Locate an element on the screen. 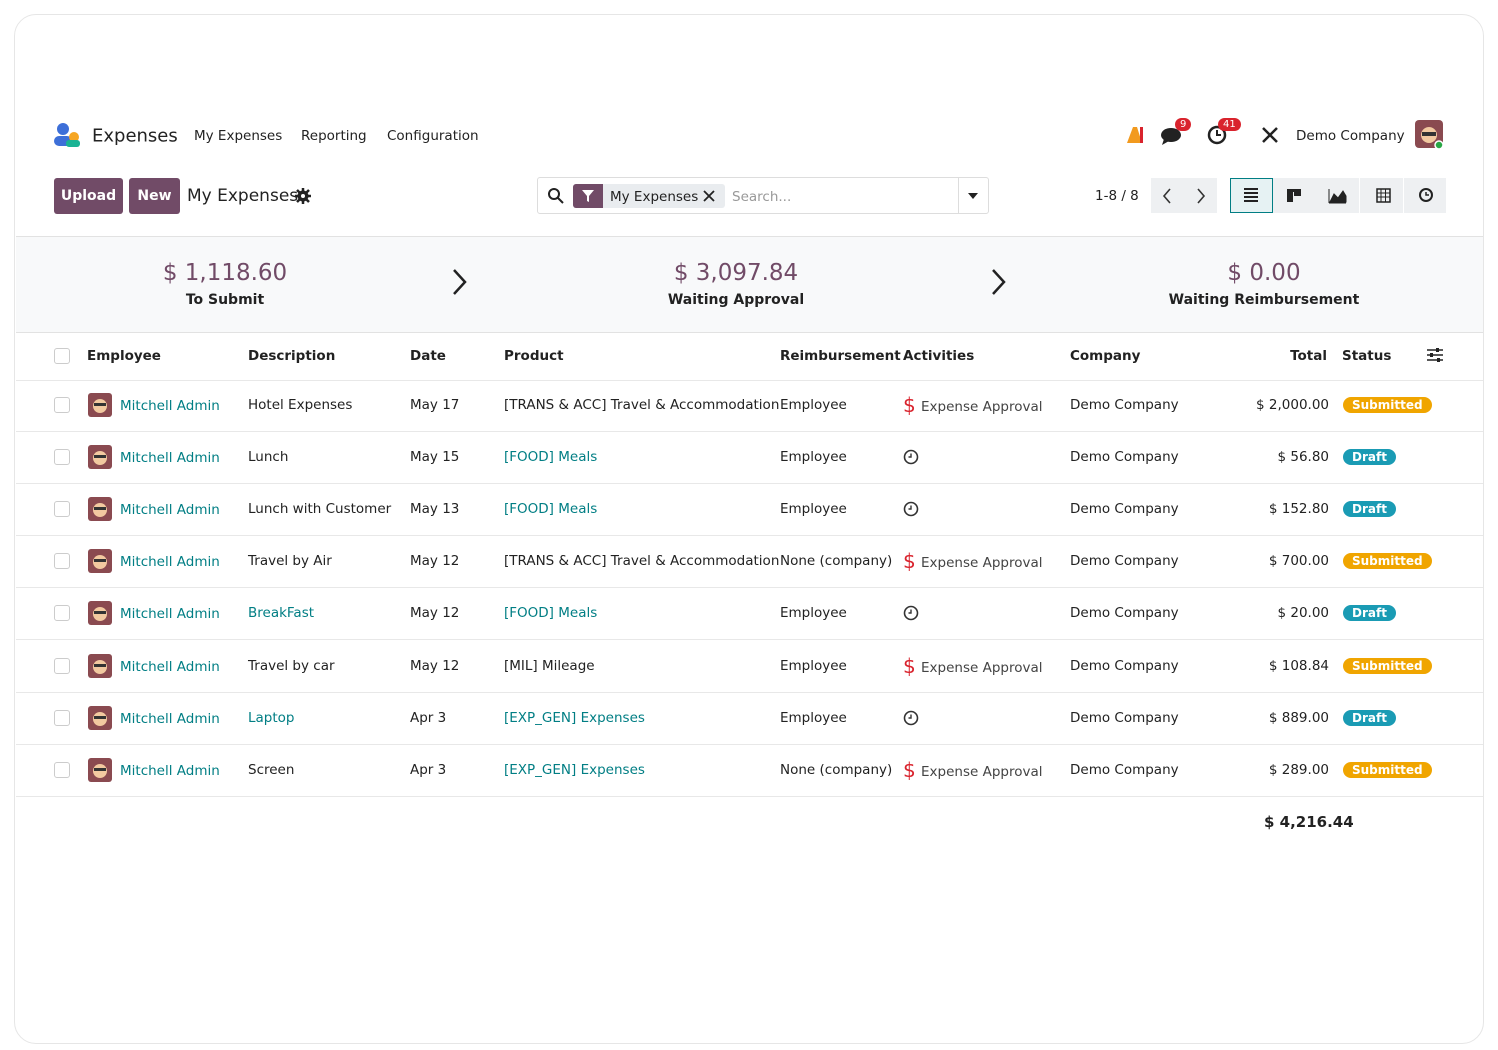 The image size is (1498, 1050). search-box is located at coordinates (763, 195).